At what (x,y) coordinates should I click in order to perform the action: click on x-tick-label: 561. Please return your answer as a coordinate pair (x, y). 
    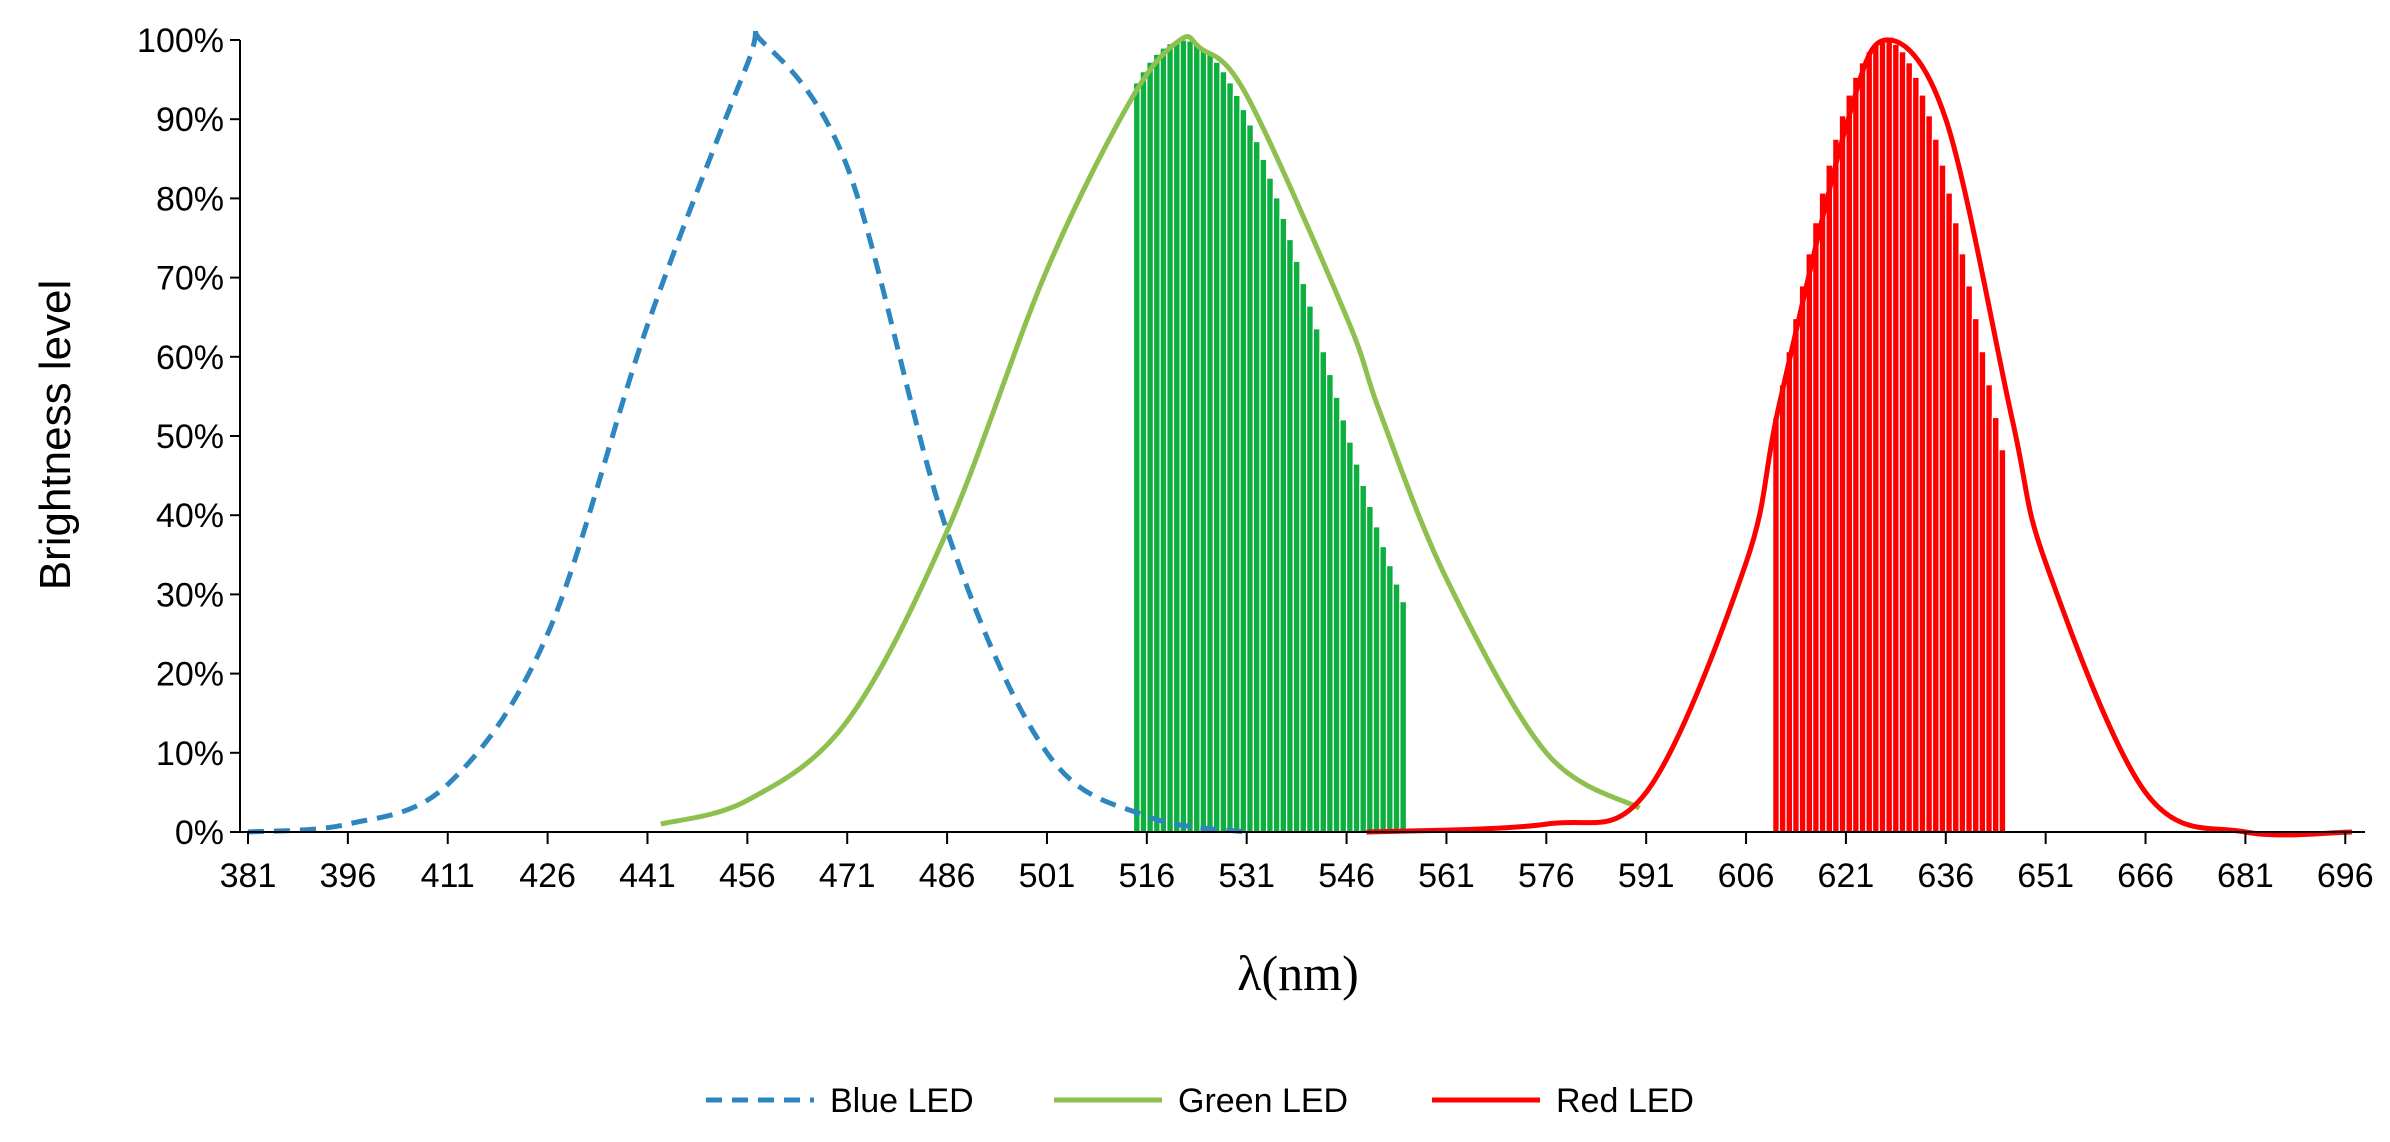
    Looking at the image, I should click on (1446, 876).